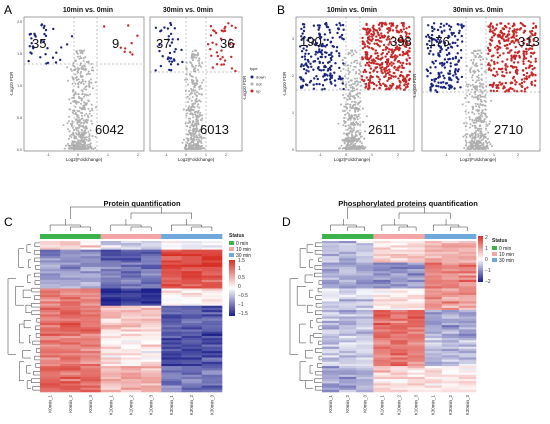 Image resolution: width=550 pixels, height=424 pixels. Describe the element at coordinates (450, 405) in the screenshot. I see `column-label: K30min_2` at that location.